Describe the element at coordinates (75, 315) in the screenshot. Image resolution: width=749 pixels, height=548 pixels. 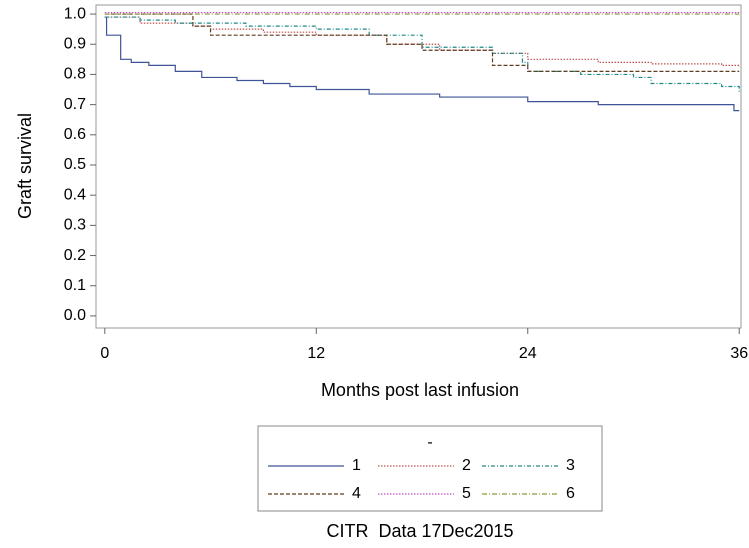
I see `y-tick-label: 0.0` at that location.